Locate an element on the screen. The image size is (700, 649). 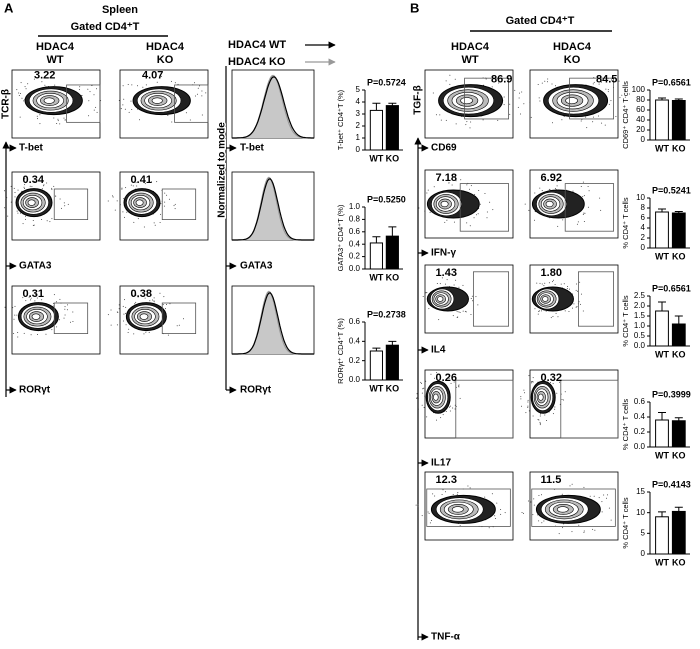
legend-label: HDAC4 WT is located at coordinates (257, 45).